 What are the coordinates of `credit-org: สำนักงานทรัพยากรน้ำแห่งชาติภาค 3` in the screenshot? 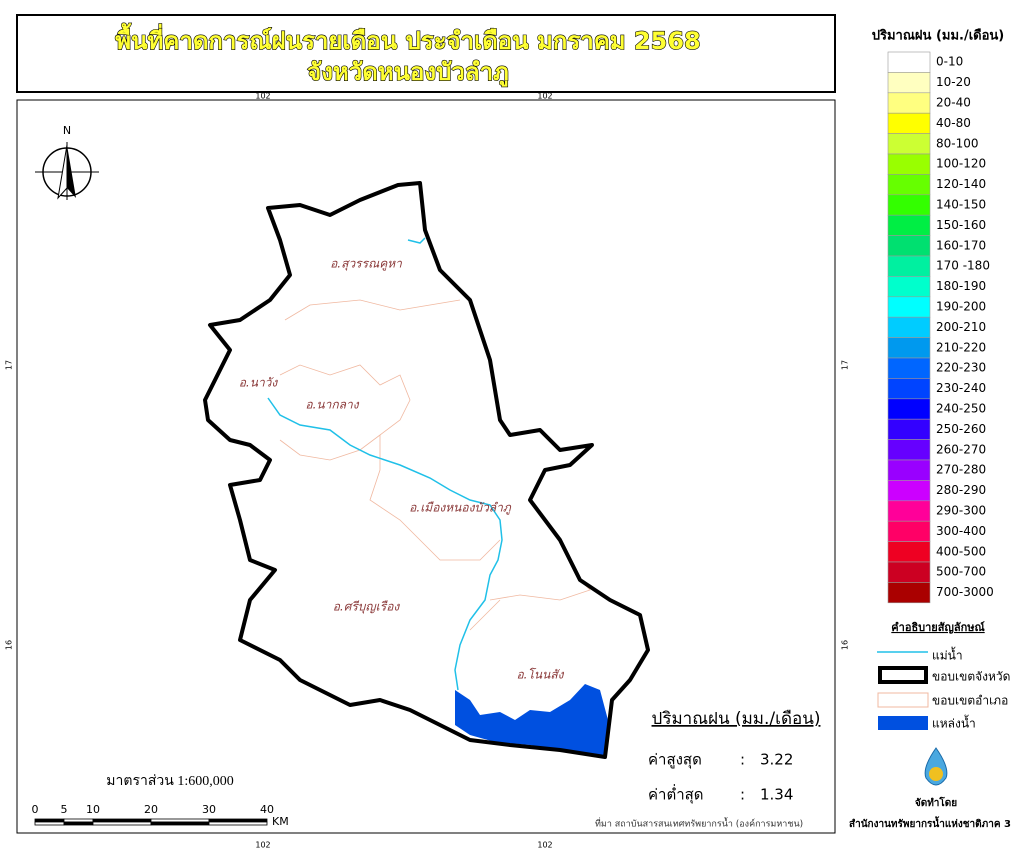 It's located at (930, 823).